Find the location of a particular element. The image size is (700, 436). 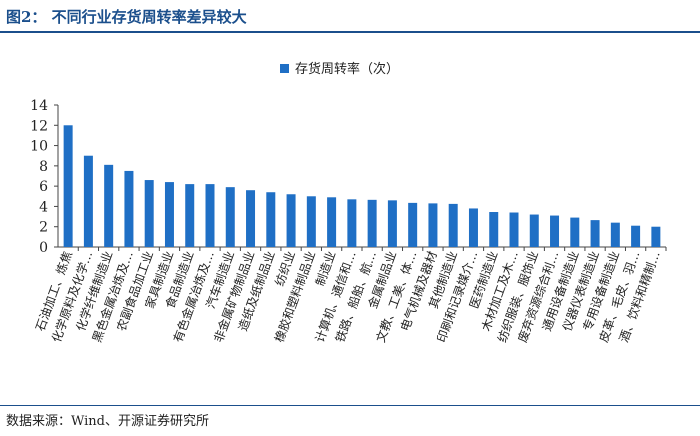

category-label: 橡胶和塑料制品业 is located at coordinates (294, 296).